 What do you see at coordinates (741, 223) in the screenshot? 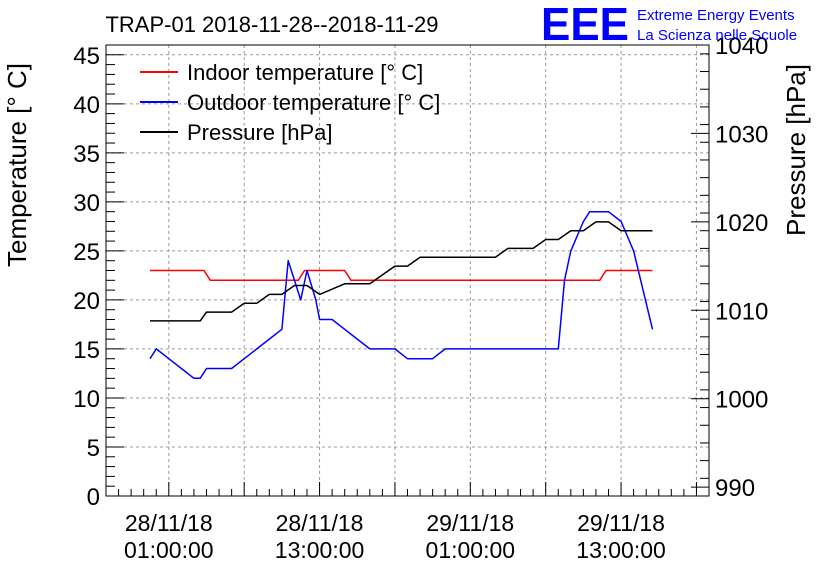
I see `y2-tick-label: 1020` at bounding box center [741, 223].